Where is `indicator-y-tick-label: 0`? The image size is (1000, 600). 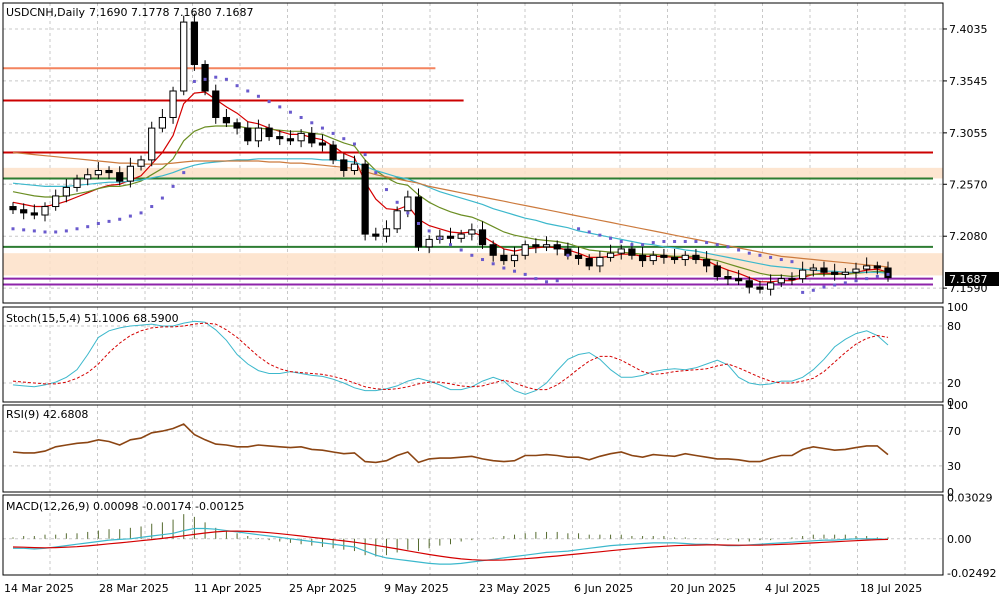 indicator-y-tick-label: 0 is located at coordinates (950, 402).